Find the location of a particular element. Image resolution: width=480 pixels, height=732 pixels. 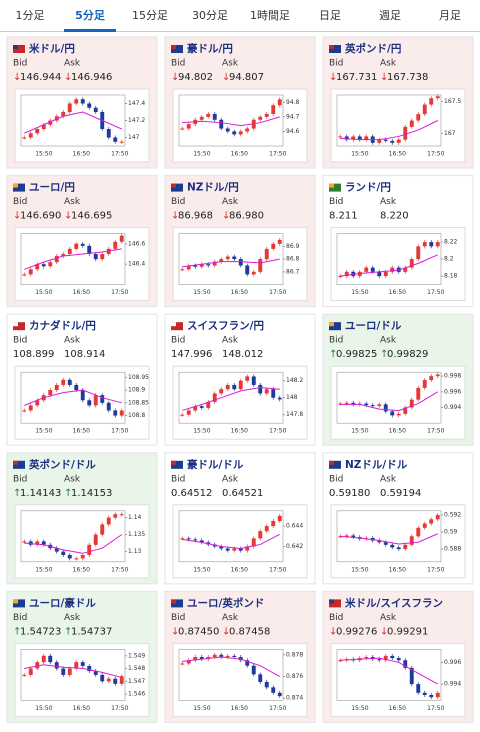

y-tick-label: 0.644 is located at coordinates (294, 526).